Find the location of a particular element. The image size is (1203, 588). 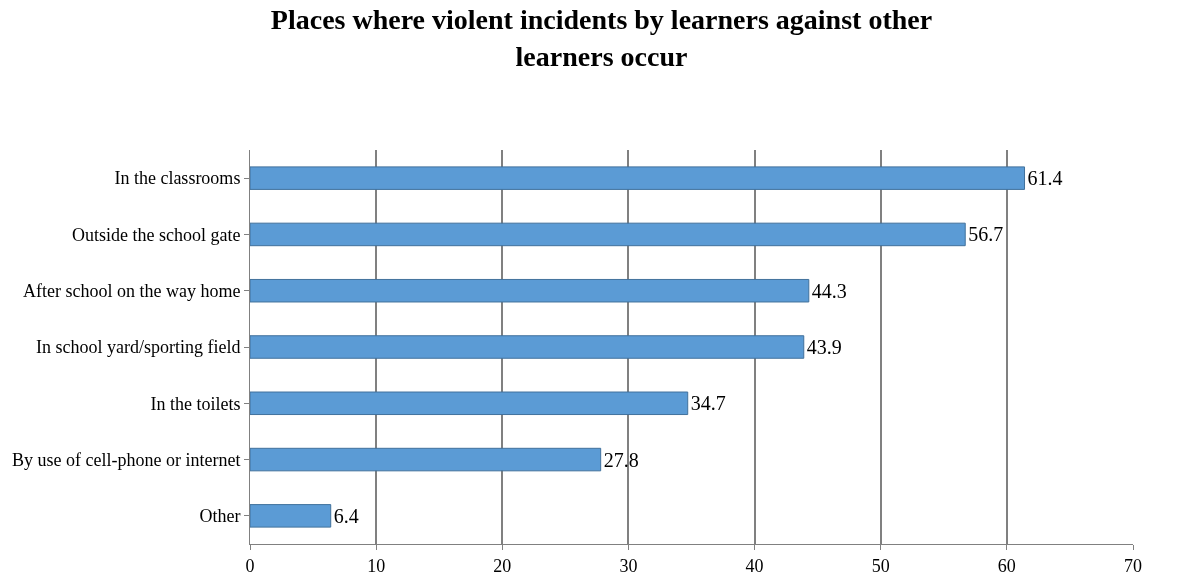

data-label: 43.9 is located at coordinates (824, 347).